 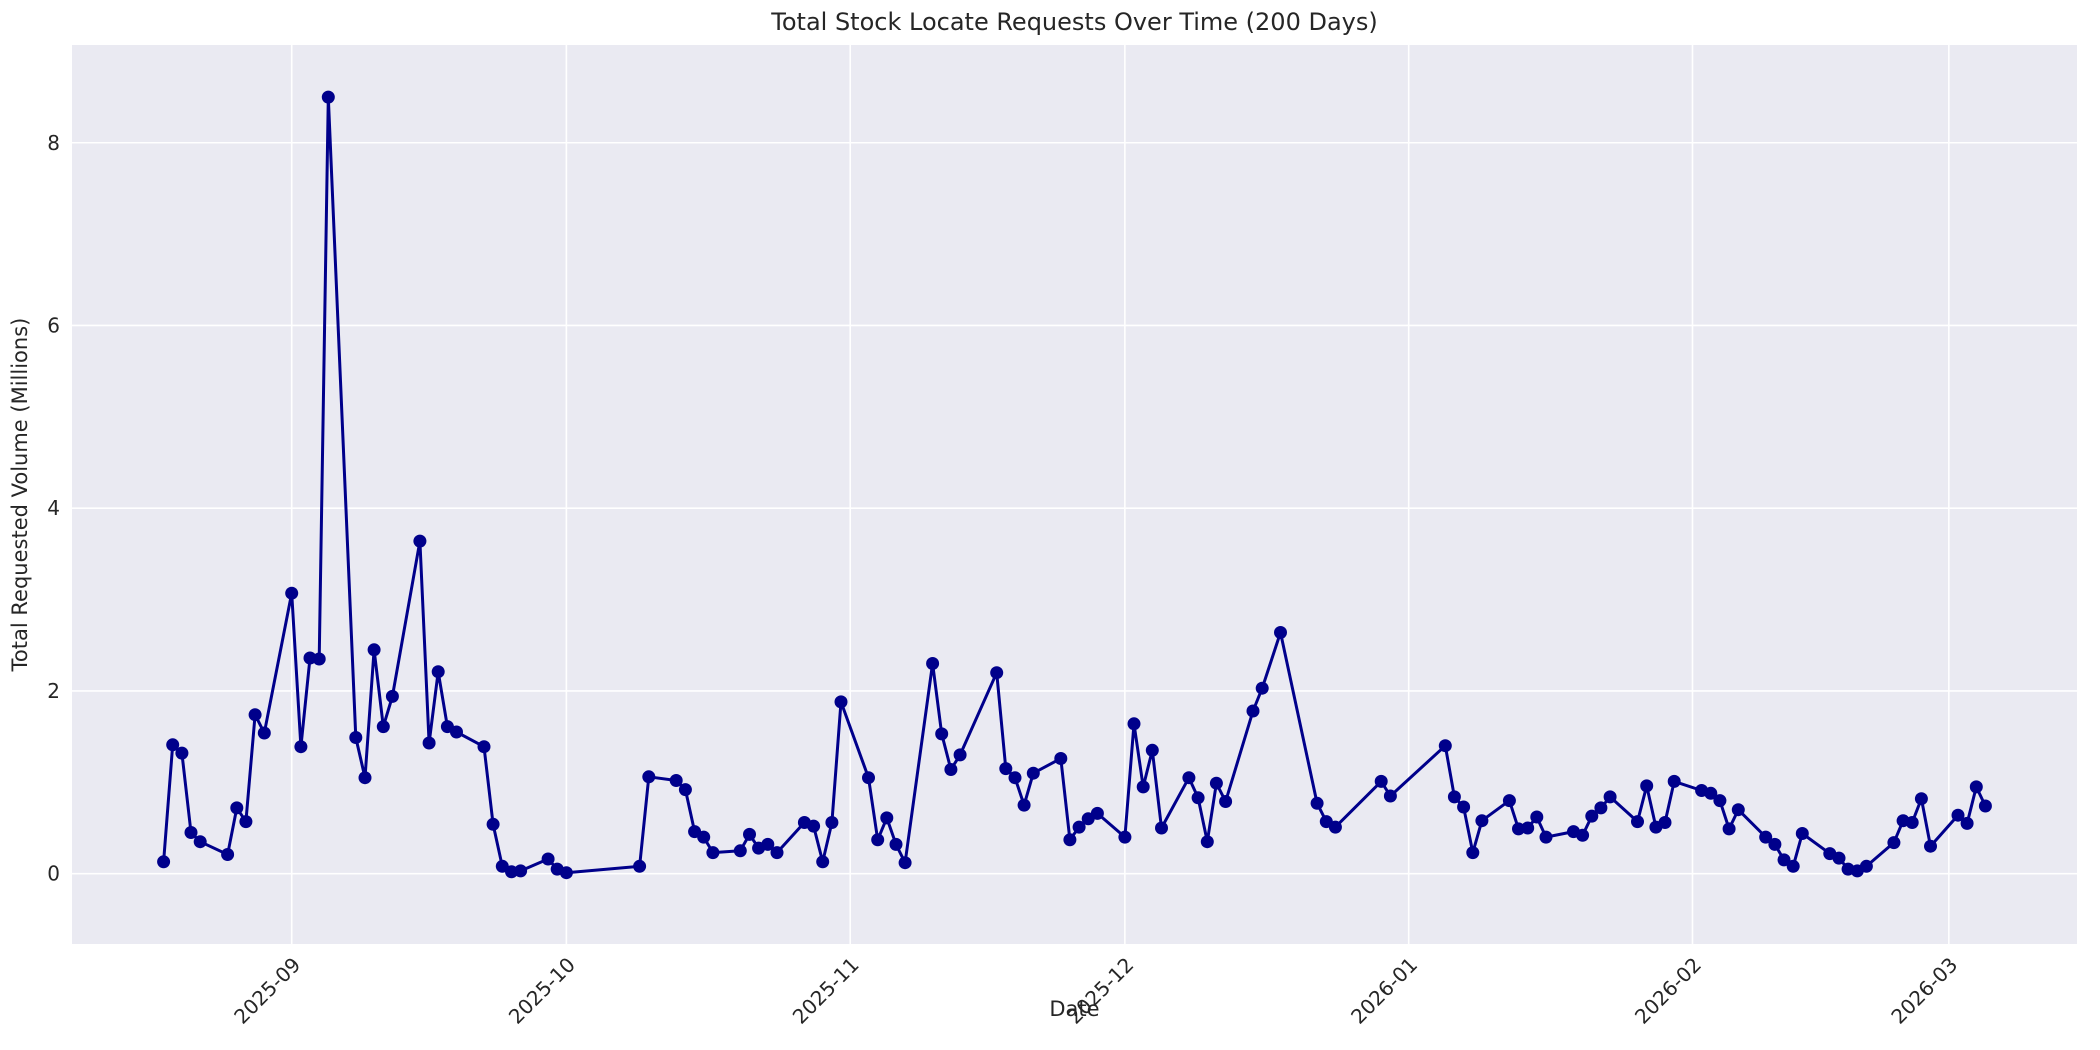 What do you see at coordinates (53, 874) in the screenshot?
I see `y-tick-label: 0` at bounding box center [53, 874].